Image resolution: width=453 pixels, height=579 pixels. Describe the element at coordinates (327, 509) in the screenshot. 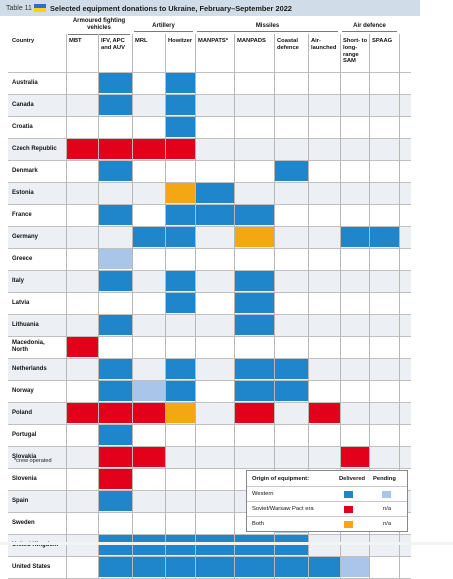

I see `legend-row-soviet: Soviet/Warsaw Pact era n/a` at that location.